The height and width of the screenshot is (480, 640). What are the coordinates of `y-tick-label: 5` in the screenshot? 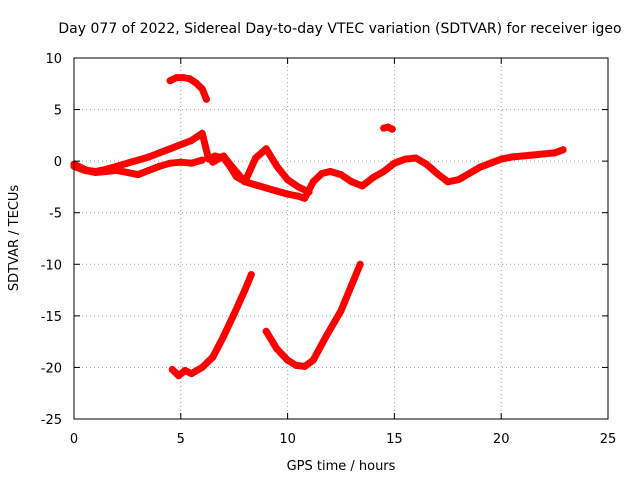 It's located at (58, 111).